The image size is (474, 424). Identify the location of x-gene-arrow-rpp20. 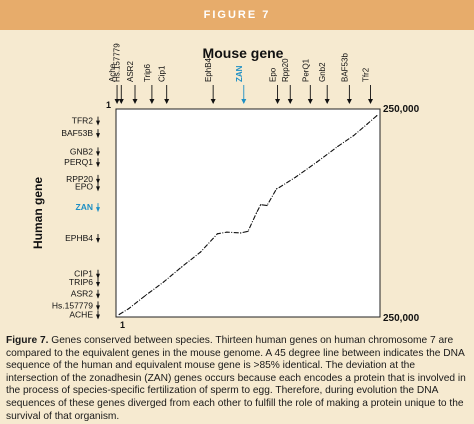
(290, 101).